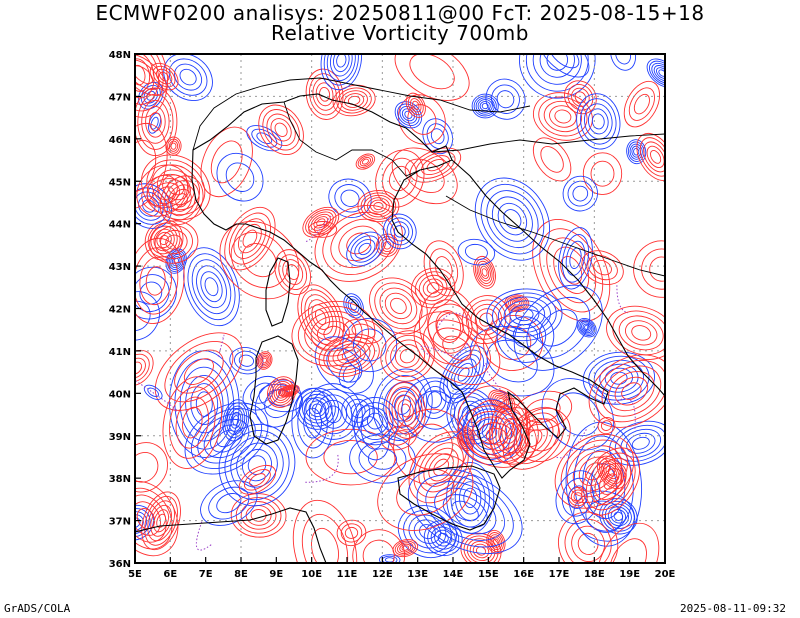 The height and width of the screenshot is (618, 800). I want to click on lat-tick-label: 44N, so click(120, 225).